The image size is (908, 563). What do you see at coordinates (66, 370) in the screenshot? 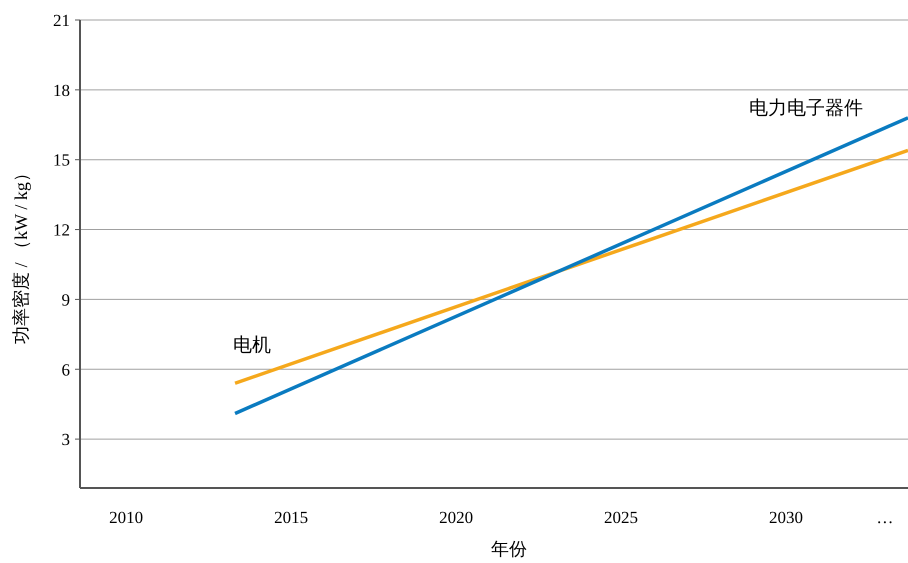
I see `y-tick-label: 6` at bounding box center [66, 370].